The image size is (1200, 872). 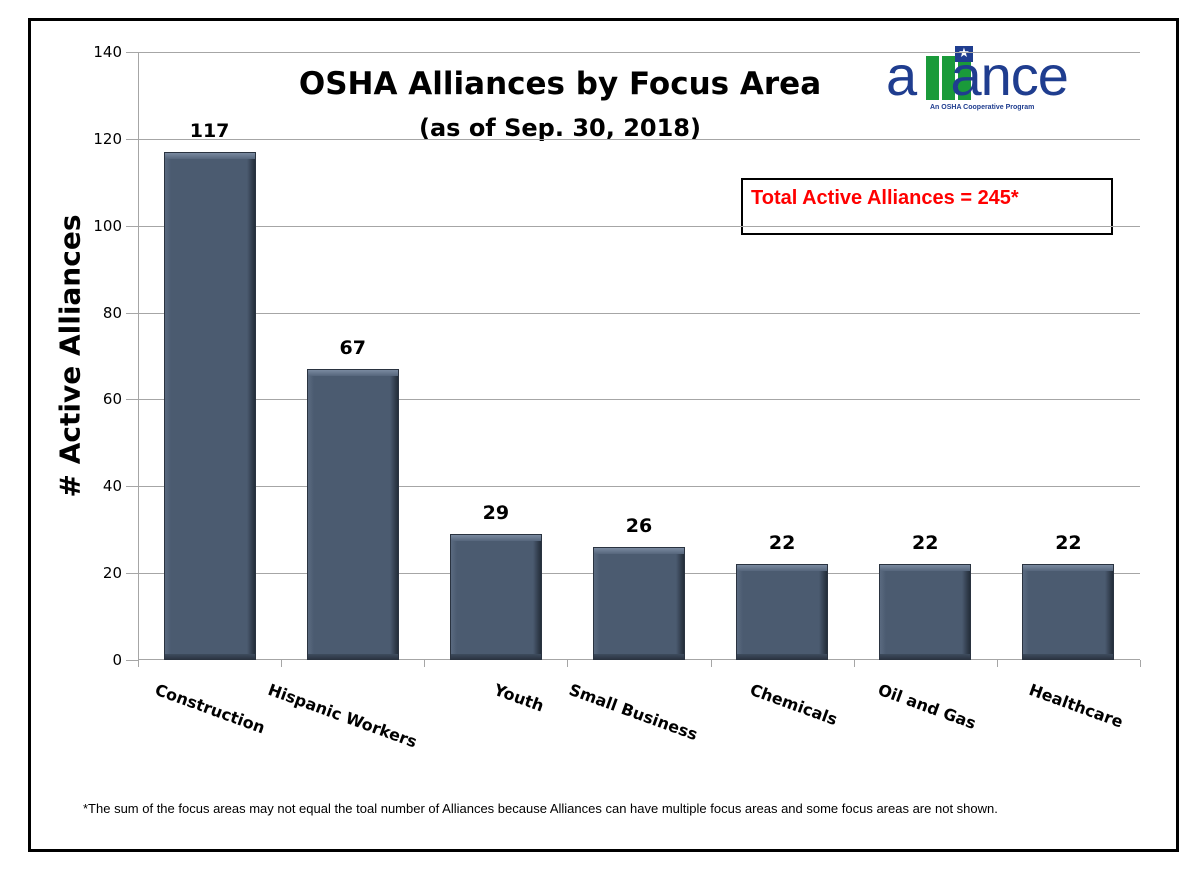 What do you see at coordinates (112, 486) in the screenshot?
I see `y-tick-label: 40` at bounding box center [112, 486].